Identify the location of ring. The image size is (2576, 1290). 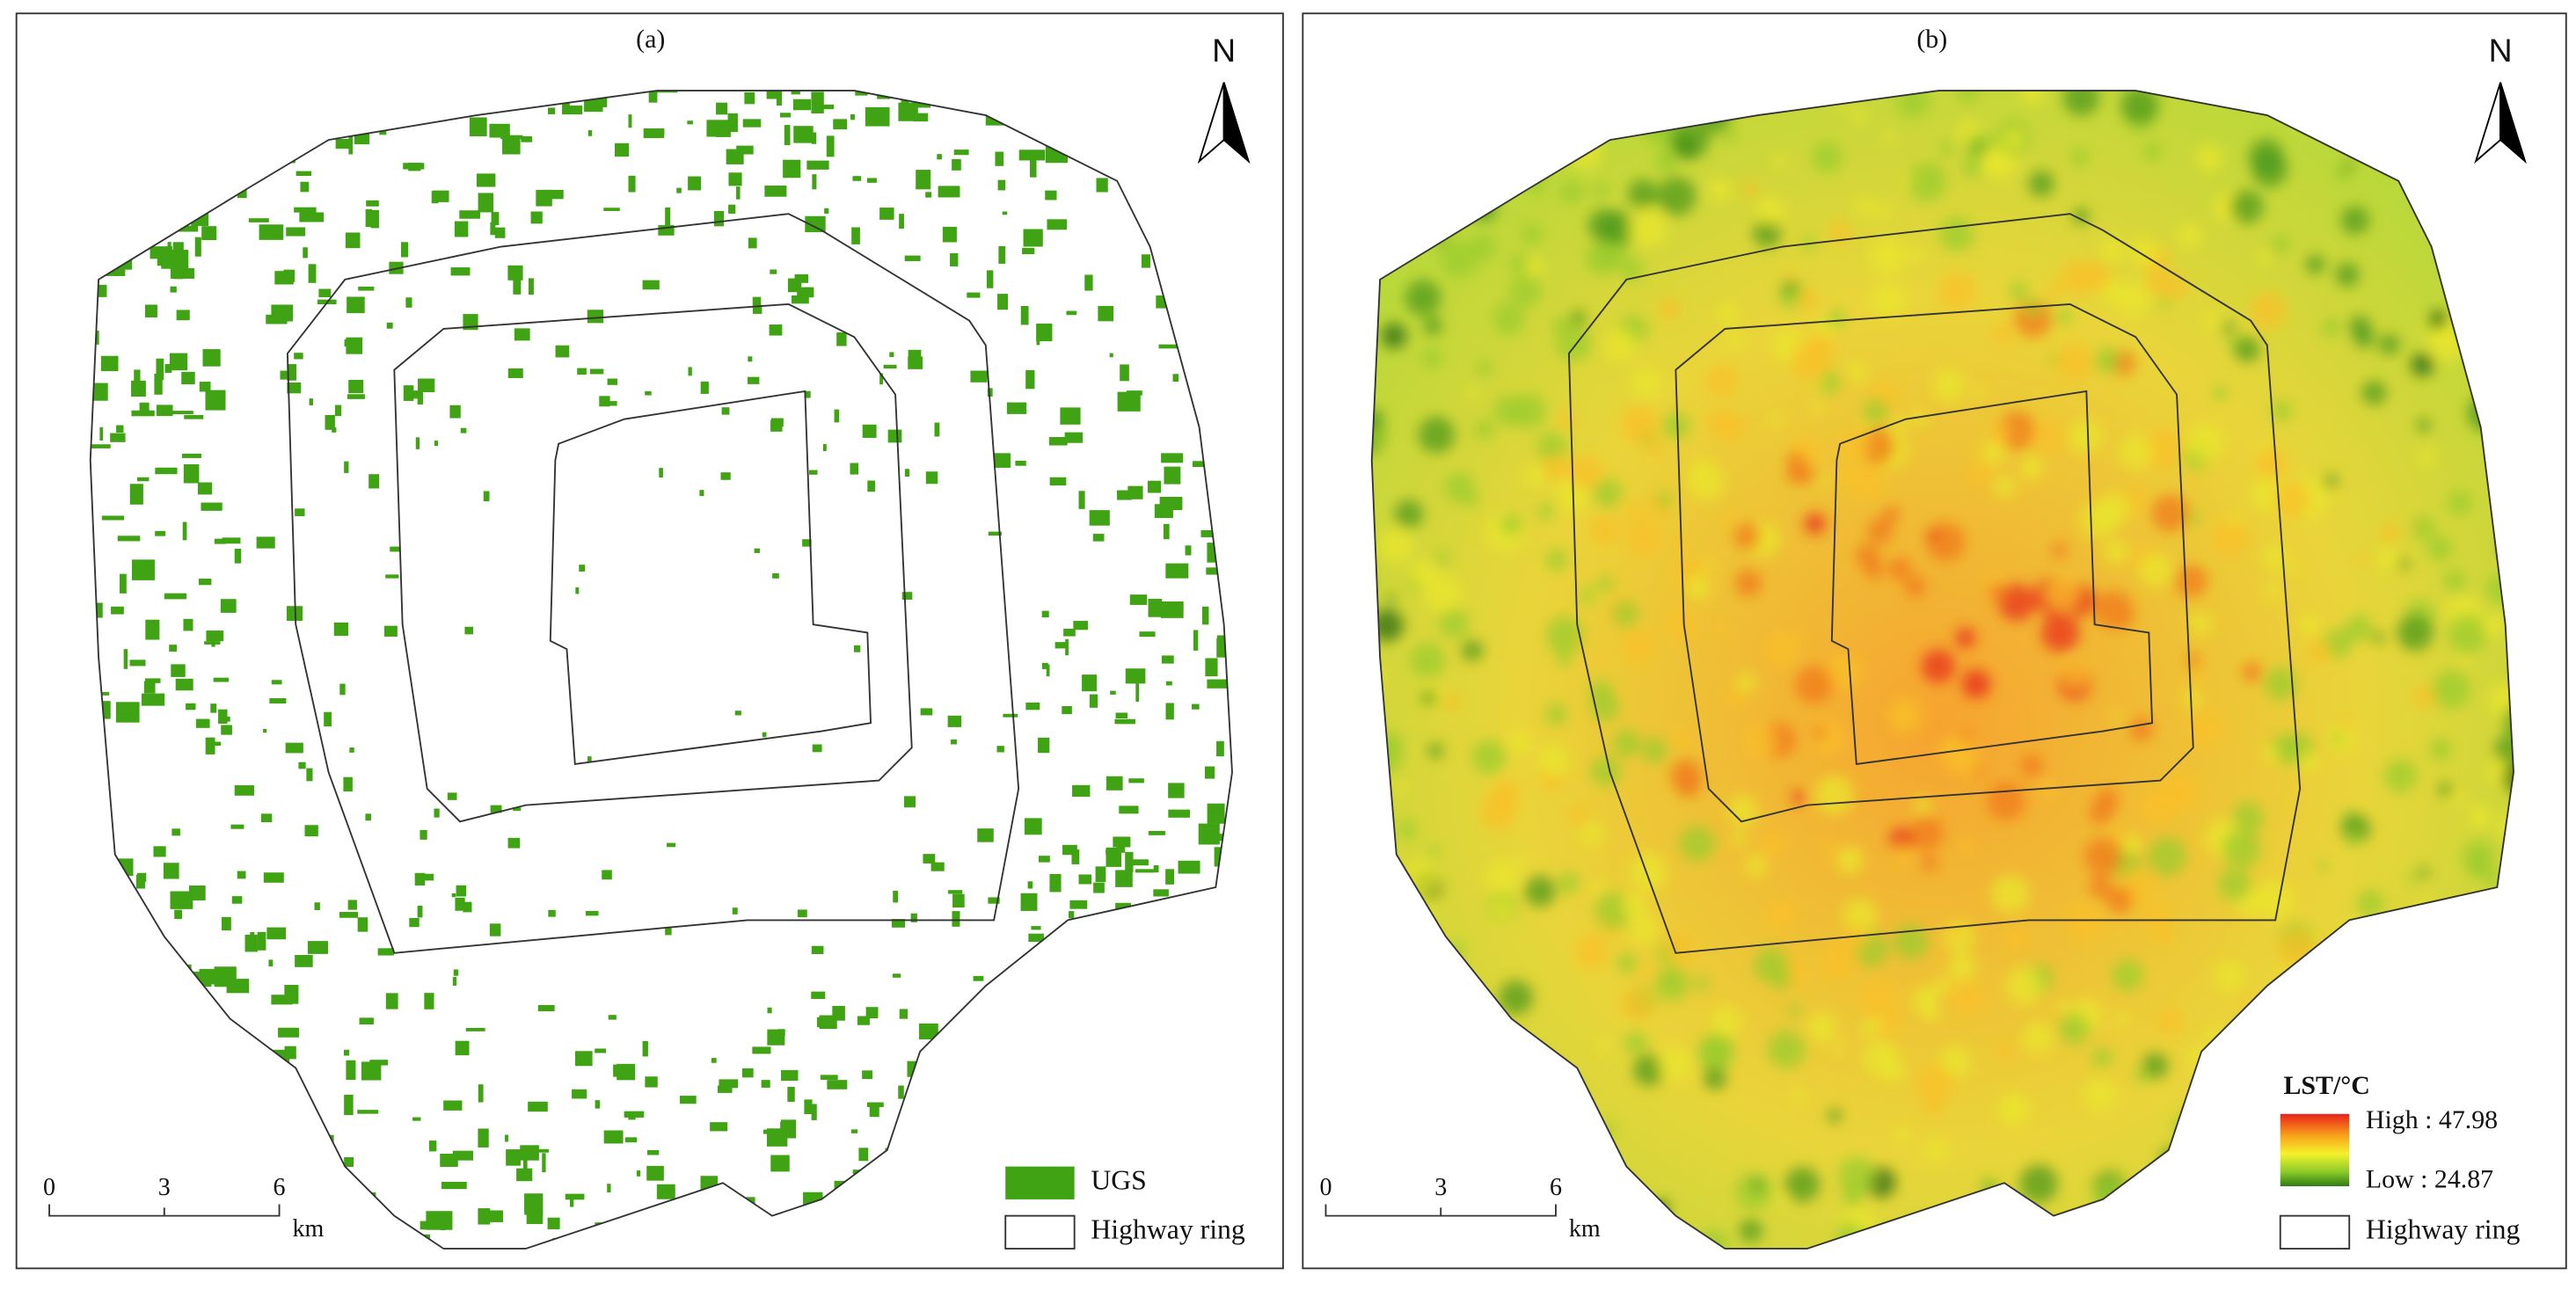
(653, 562).